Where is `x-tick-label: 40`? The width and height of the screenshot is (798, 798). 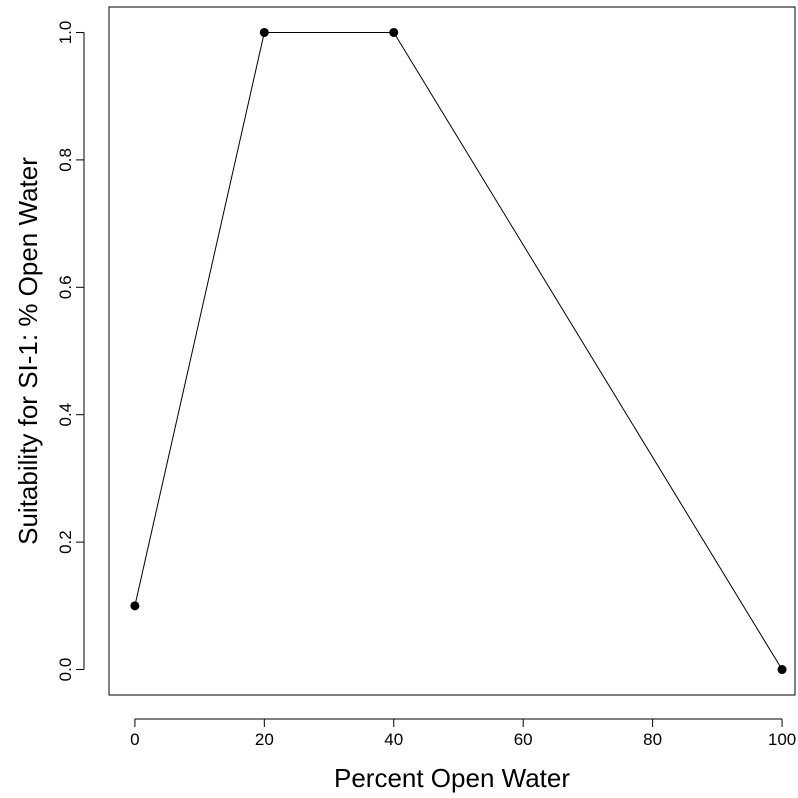 x-tick-label: 40 is located at coordinates (393, 739).